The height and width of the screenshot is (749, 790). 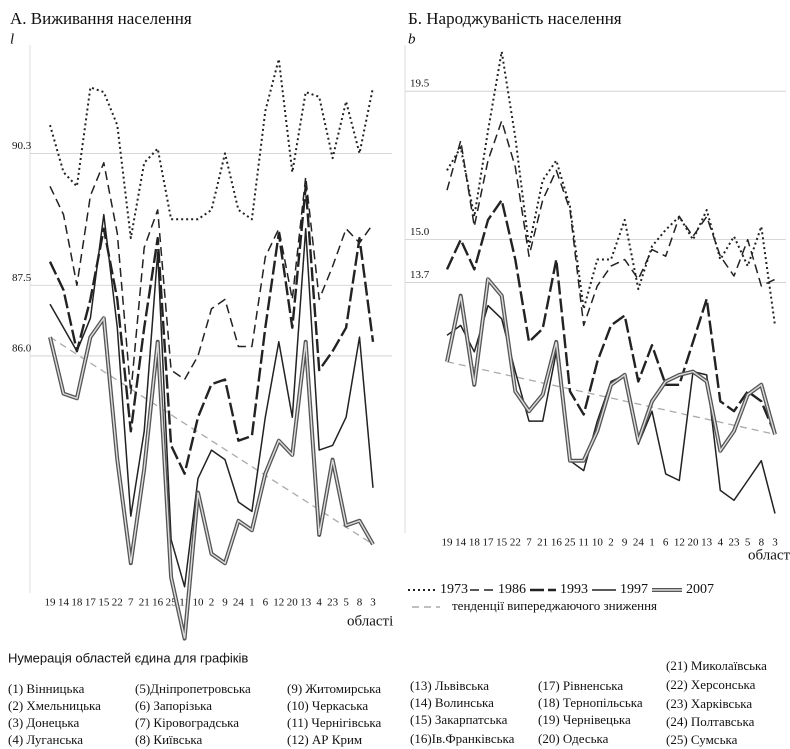 What do you see at coordinates (420, 275) in the screenshot?
I see `y-tick-label: 13.7` at bounding box center [420, 275].